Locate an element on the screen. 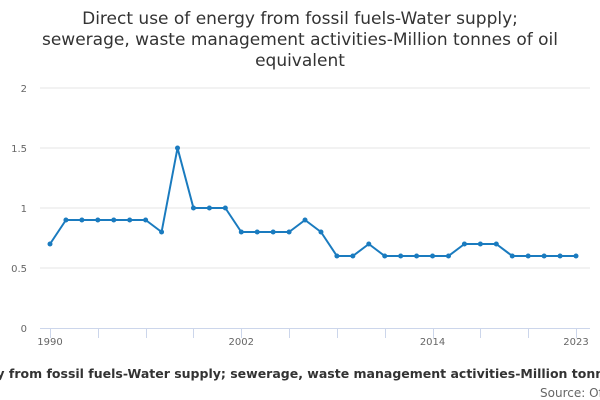  x-axis-ticks: 1990 2002 2014 2023 is located at coordinates (313, 338).